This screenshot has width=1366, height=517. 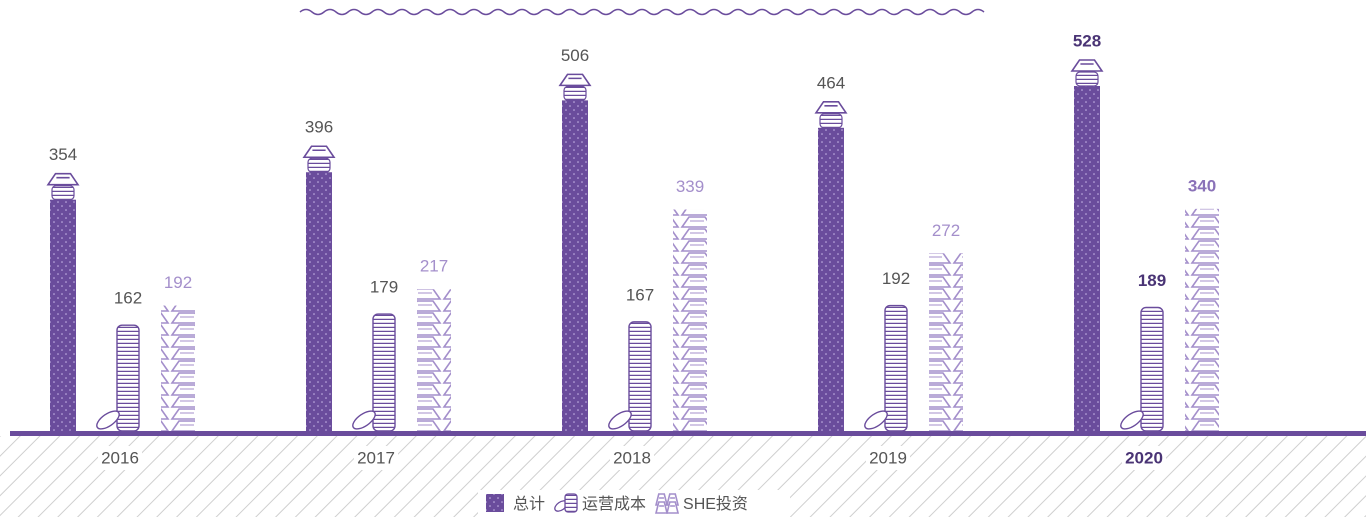 I want to click on value-label: 189, so click(x=1152, y=280).